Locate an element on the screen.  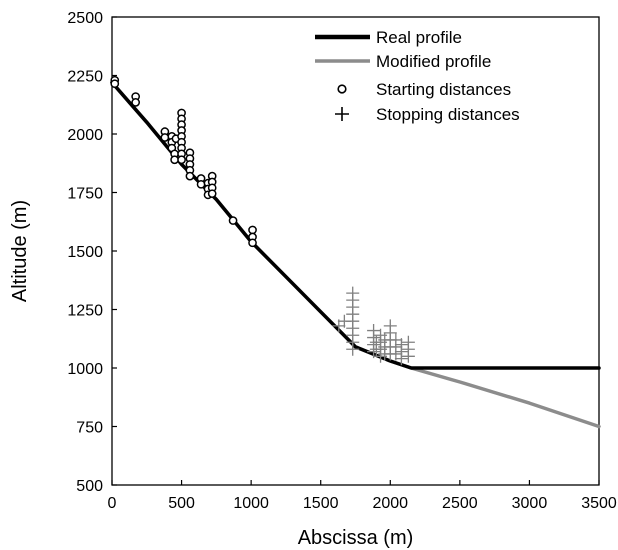
x-tick-label: 1500 is located at coordinates (321, 503).